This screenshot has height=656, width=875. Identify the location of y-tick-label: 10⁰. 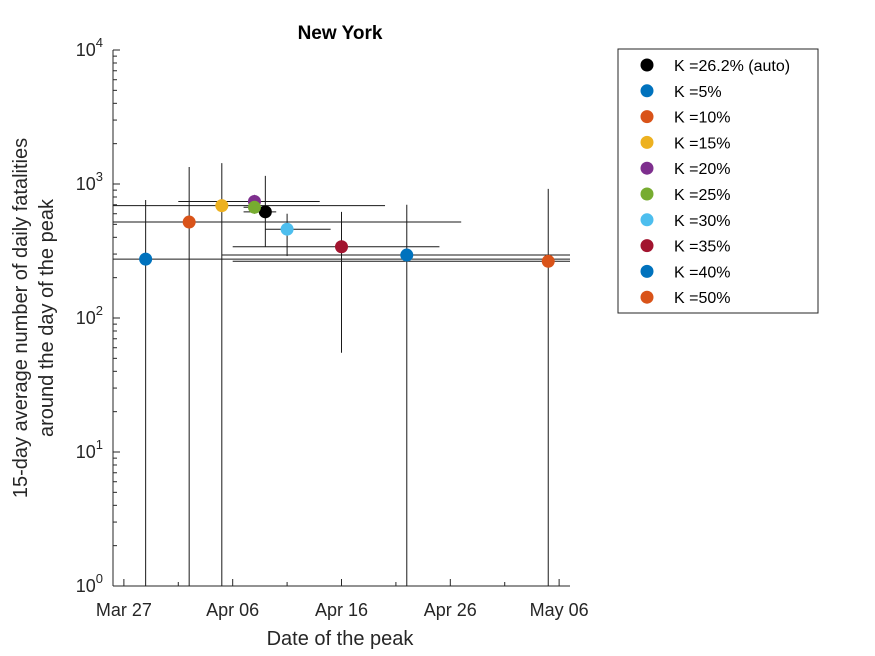
(89, 583).